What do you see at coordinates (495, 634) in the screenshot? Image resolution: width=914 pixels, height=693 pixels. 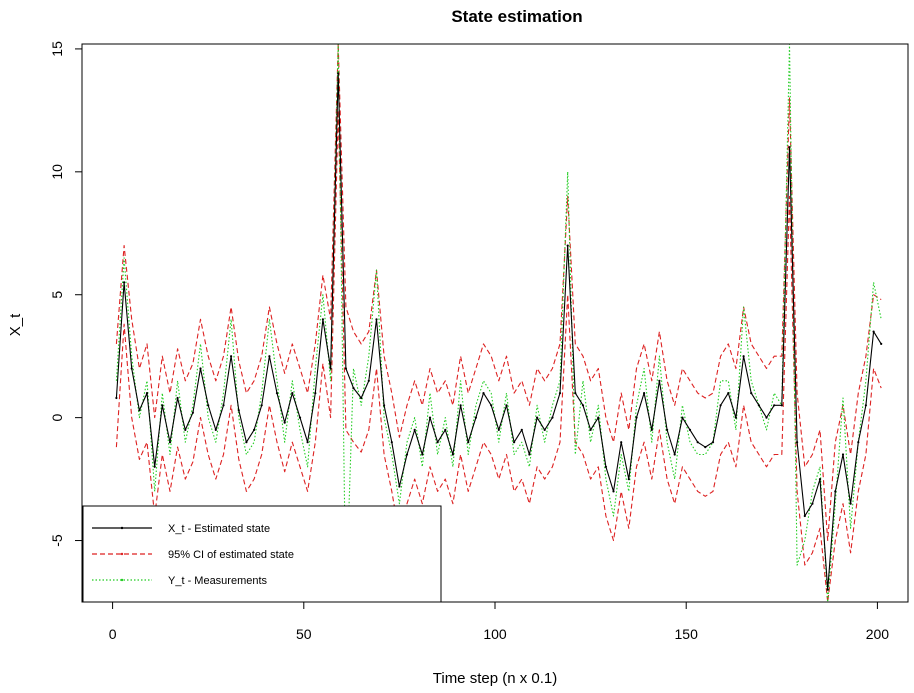 I see `x-tick-label: 100` at bounding box center [495, 634].